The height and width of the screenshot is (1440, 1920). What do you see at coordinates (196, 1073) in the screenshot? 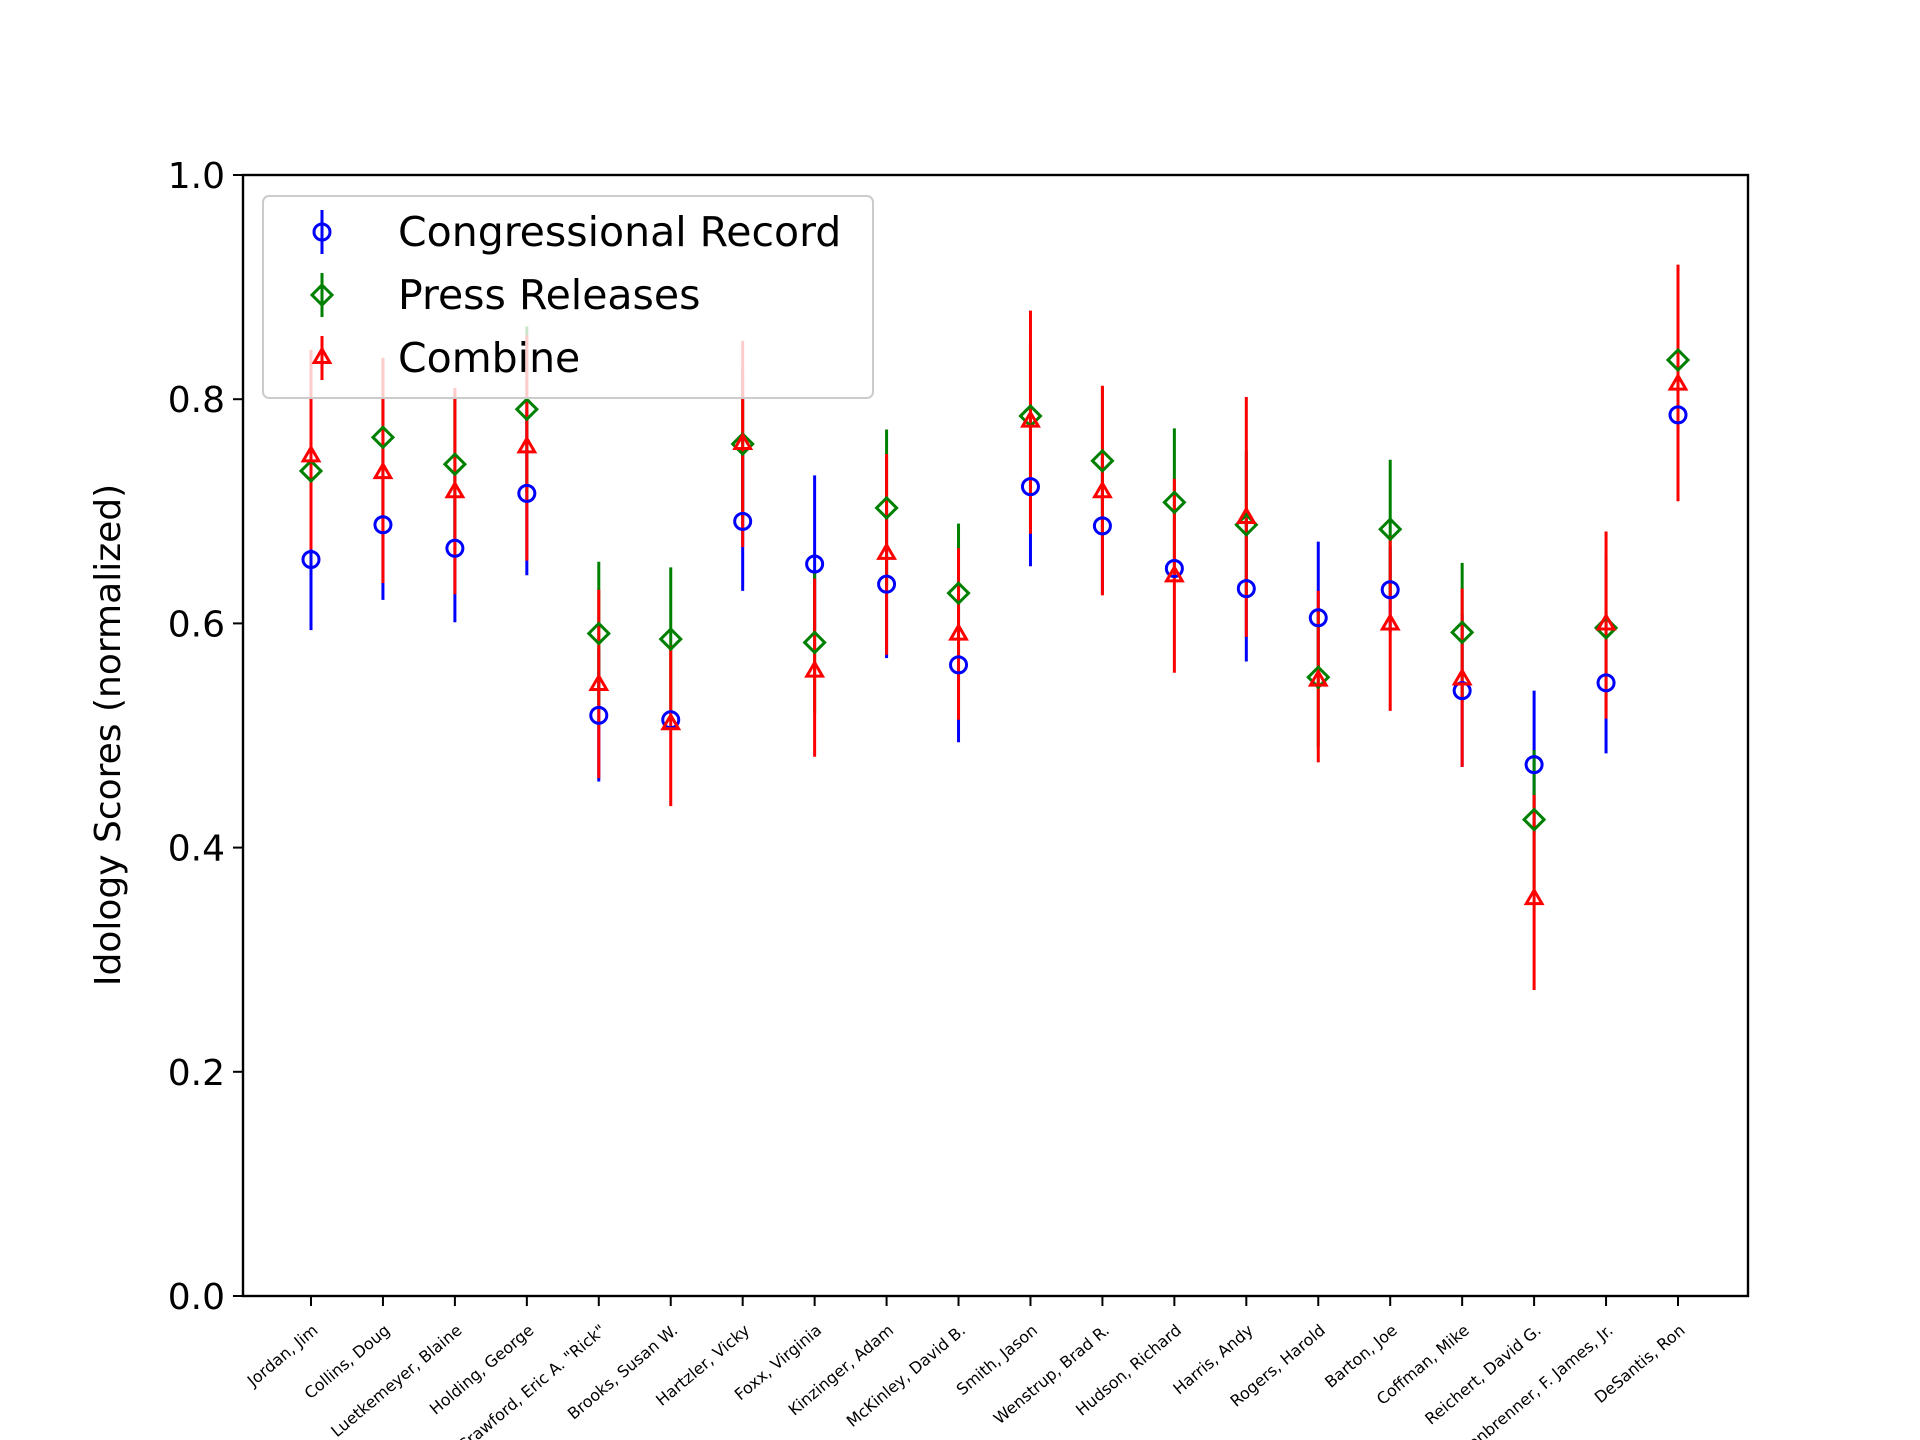
I see `y-tick-label: 0.2` at bounding box center [196, 1073].